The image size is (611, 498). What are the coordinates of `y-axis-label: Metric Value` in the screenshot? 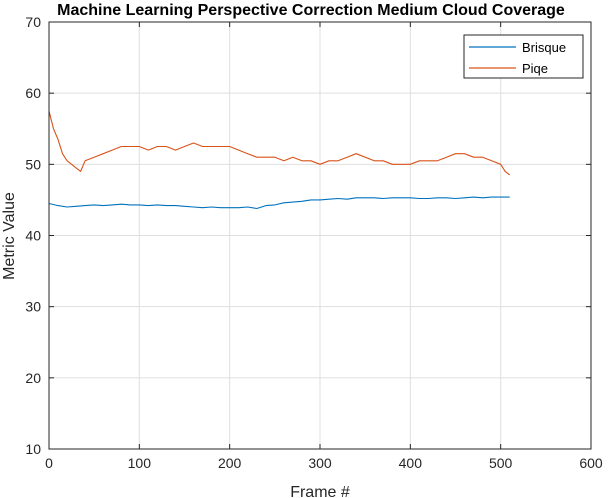 It's located at (9, 236).